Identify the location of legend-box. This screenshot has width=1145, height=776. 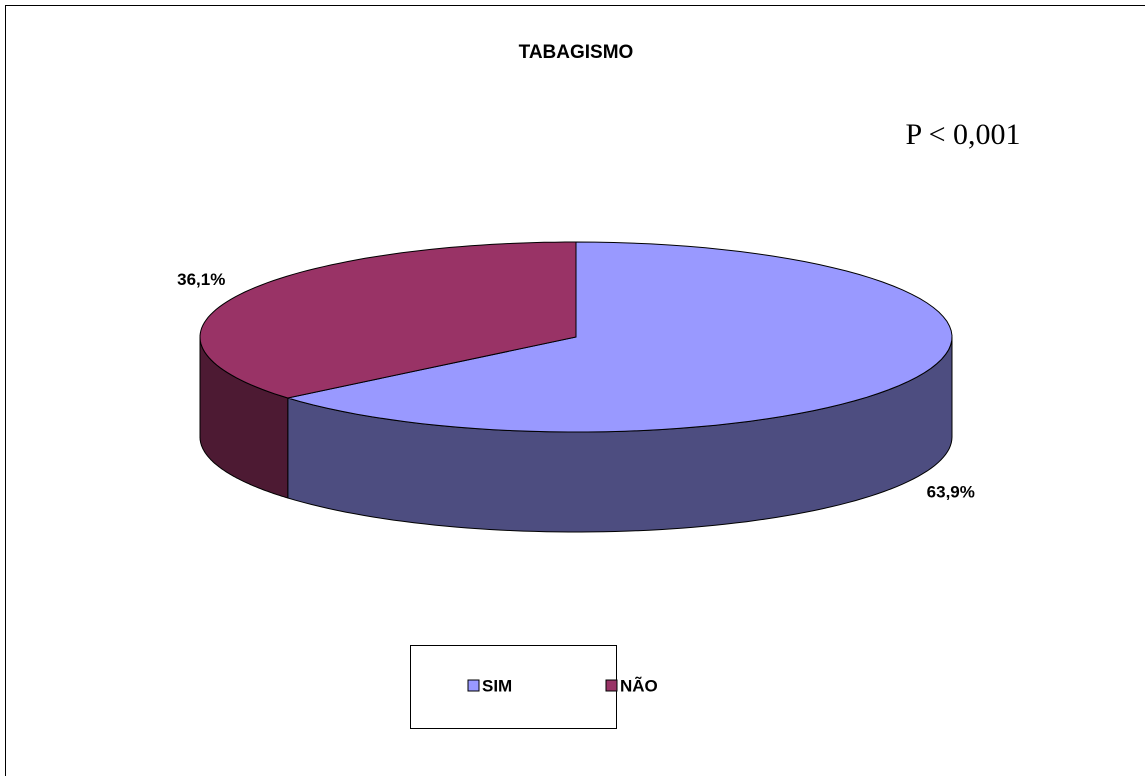
(513, 687).